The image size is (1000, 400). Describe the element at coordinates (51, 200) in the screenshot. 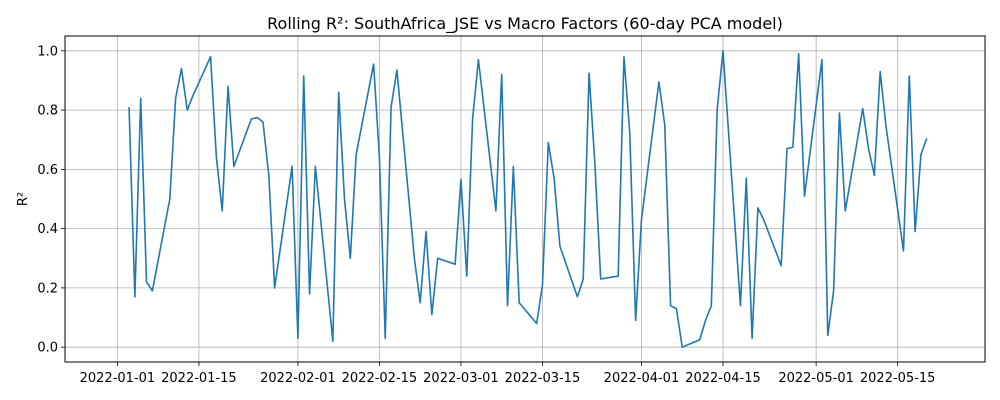

I see `y-axis: 0.0 0.2 0.4 0.6 0.8 1.0` at that location.